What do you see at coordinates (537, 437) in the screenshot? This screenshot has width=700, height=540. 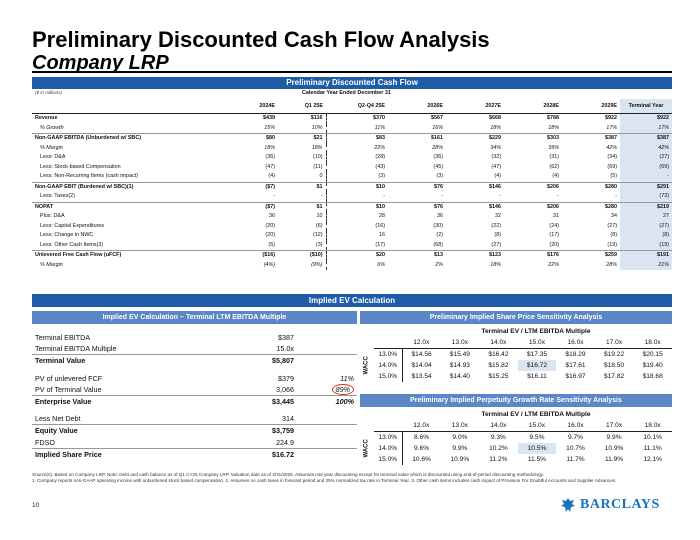 I see `sens-cell: 9.5%` at bounding box center [537, 437].